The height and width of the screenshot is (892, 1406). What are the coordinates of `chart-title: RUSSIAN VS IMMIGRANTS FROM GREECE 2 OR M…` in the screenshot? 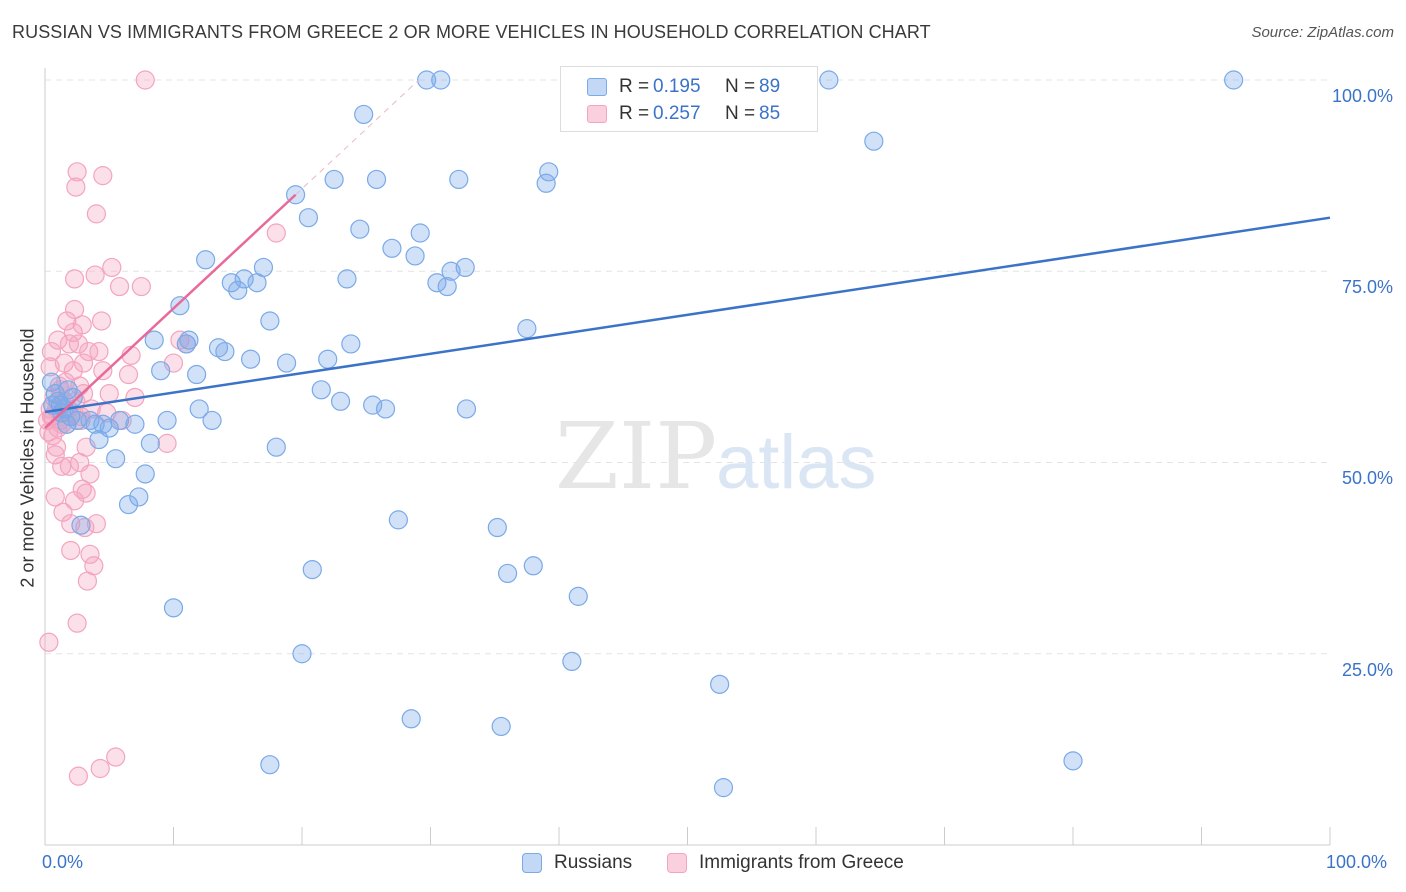 It's located at (471, 32).